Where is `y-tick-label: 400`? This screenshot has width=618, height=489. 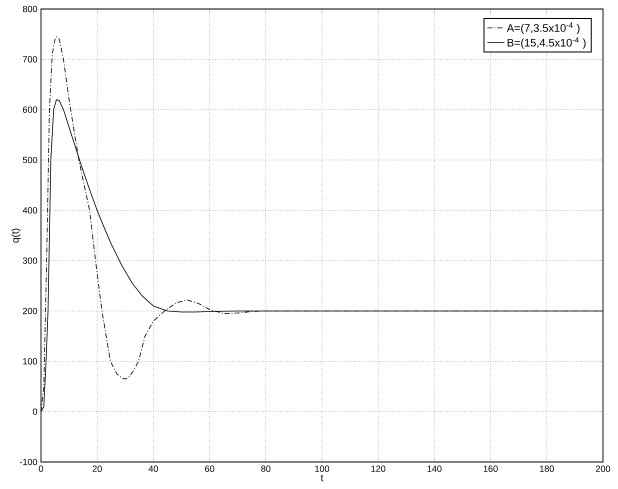
y-tick-label: 400 is located at coordinates (30, 210).